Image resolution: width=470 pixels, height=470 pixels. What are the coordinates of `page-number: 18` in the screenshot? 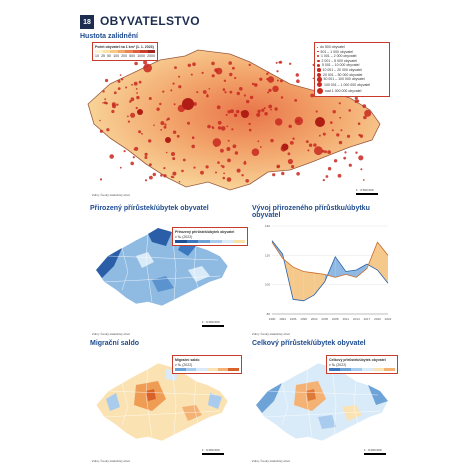 It's located at (87, 22).